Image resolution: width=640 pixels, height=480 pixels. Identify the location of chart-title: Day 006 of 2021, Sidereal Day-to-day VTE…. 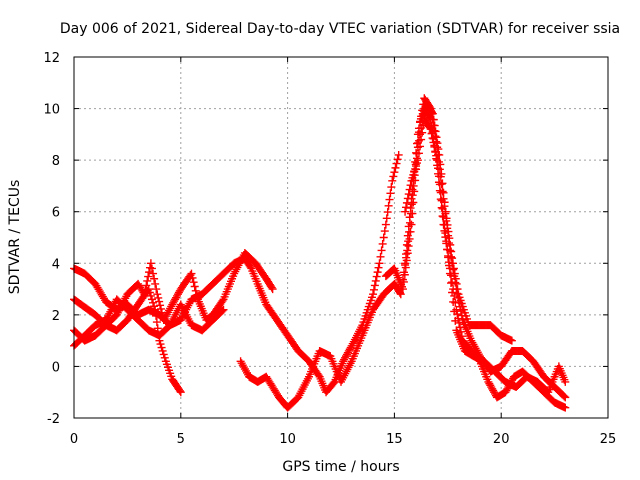
(340, 29).